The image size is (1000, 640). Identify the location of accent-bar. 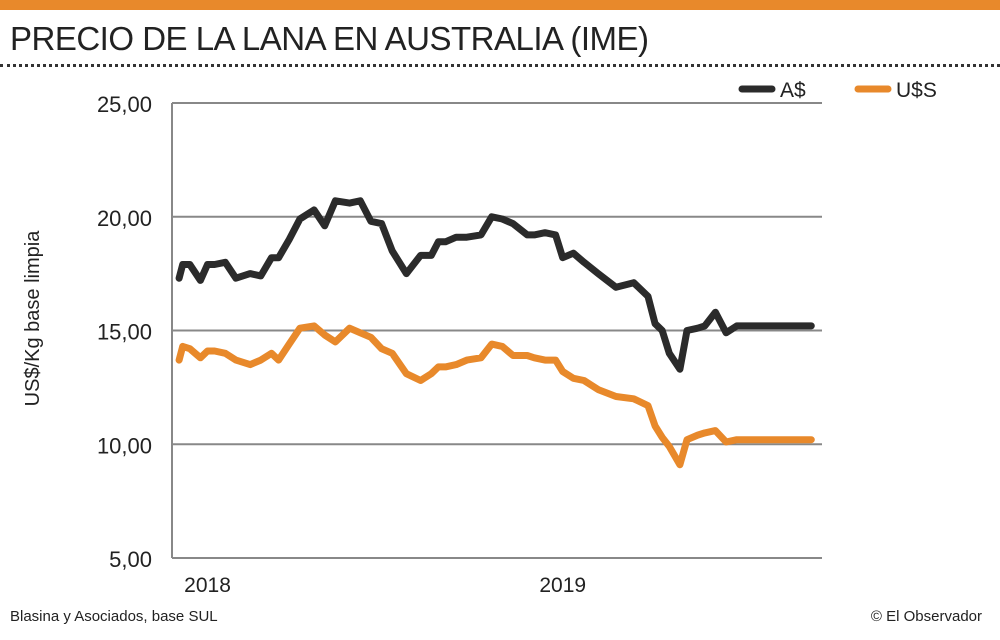
(500, 5).